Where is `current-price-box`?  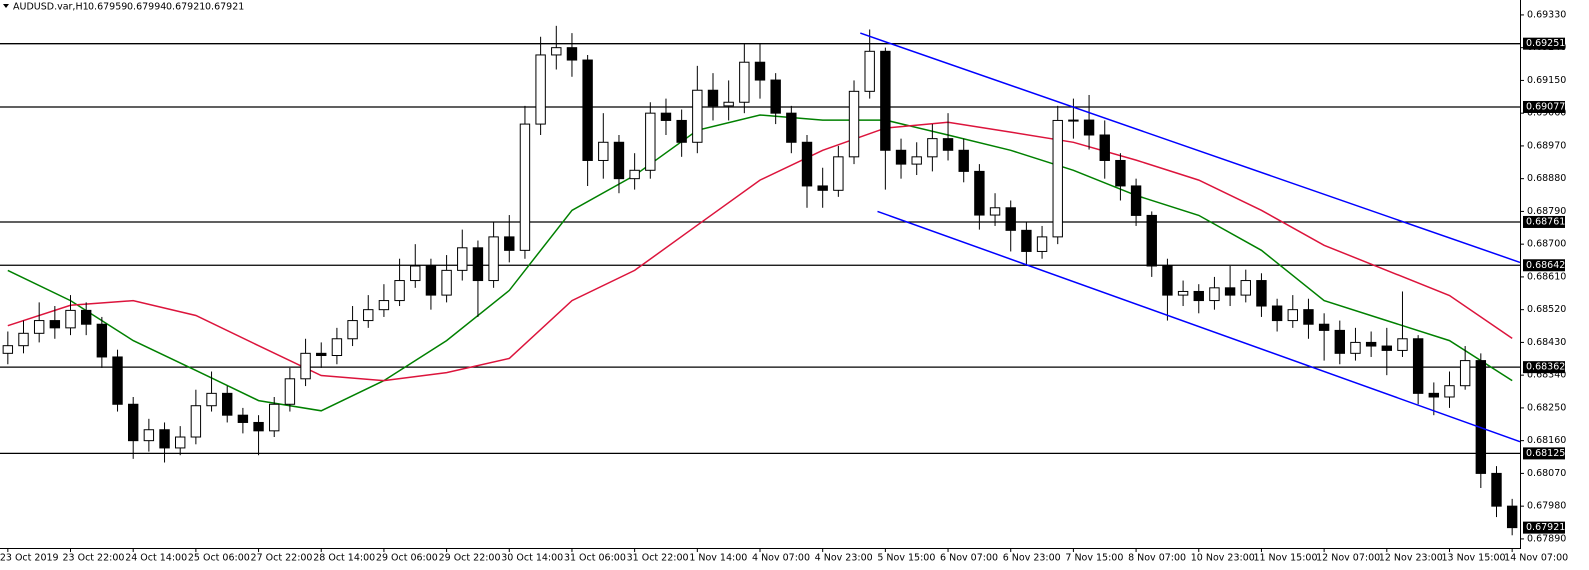 current-price-box is located at coordinates (1544, 527).